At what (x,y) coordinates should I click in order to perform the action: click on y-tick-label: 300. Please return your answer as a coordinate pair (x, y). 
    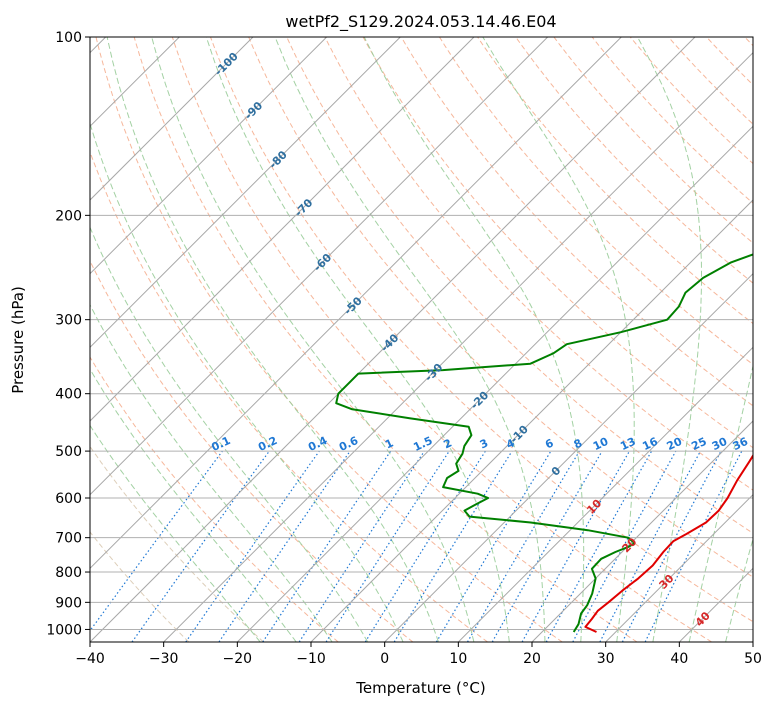
    Looking at the image, I should click on (68, 321).